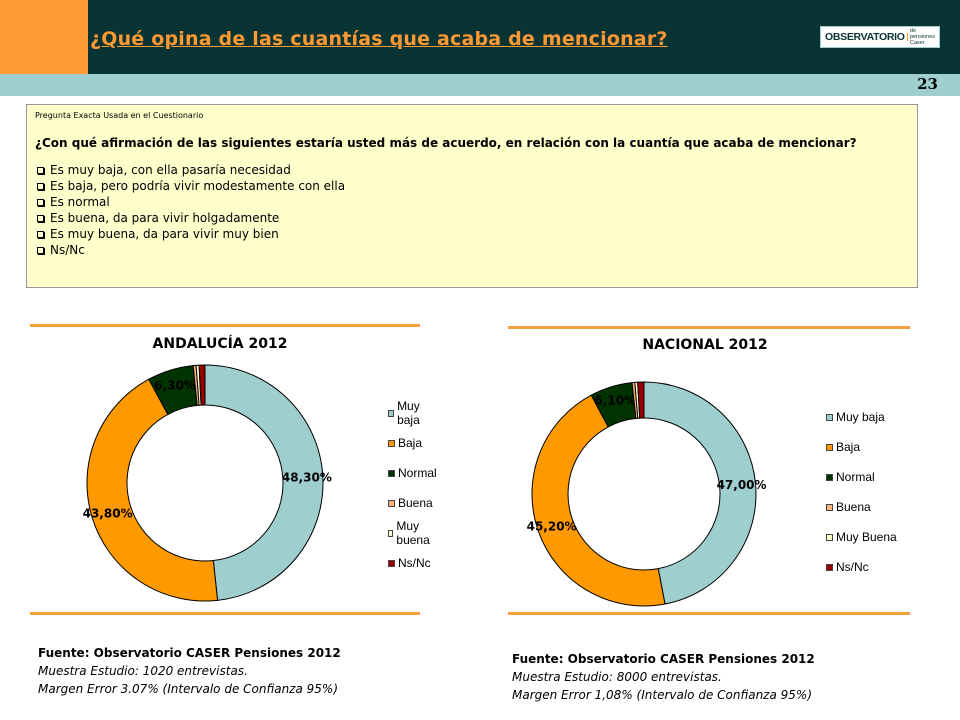 This screenshot has height=720, width=960. I want to click on data-label: 47,00%, so click(742, 485).